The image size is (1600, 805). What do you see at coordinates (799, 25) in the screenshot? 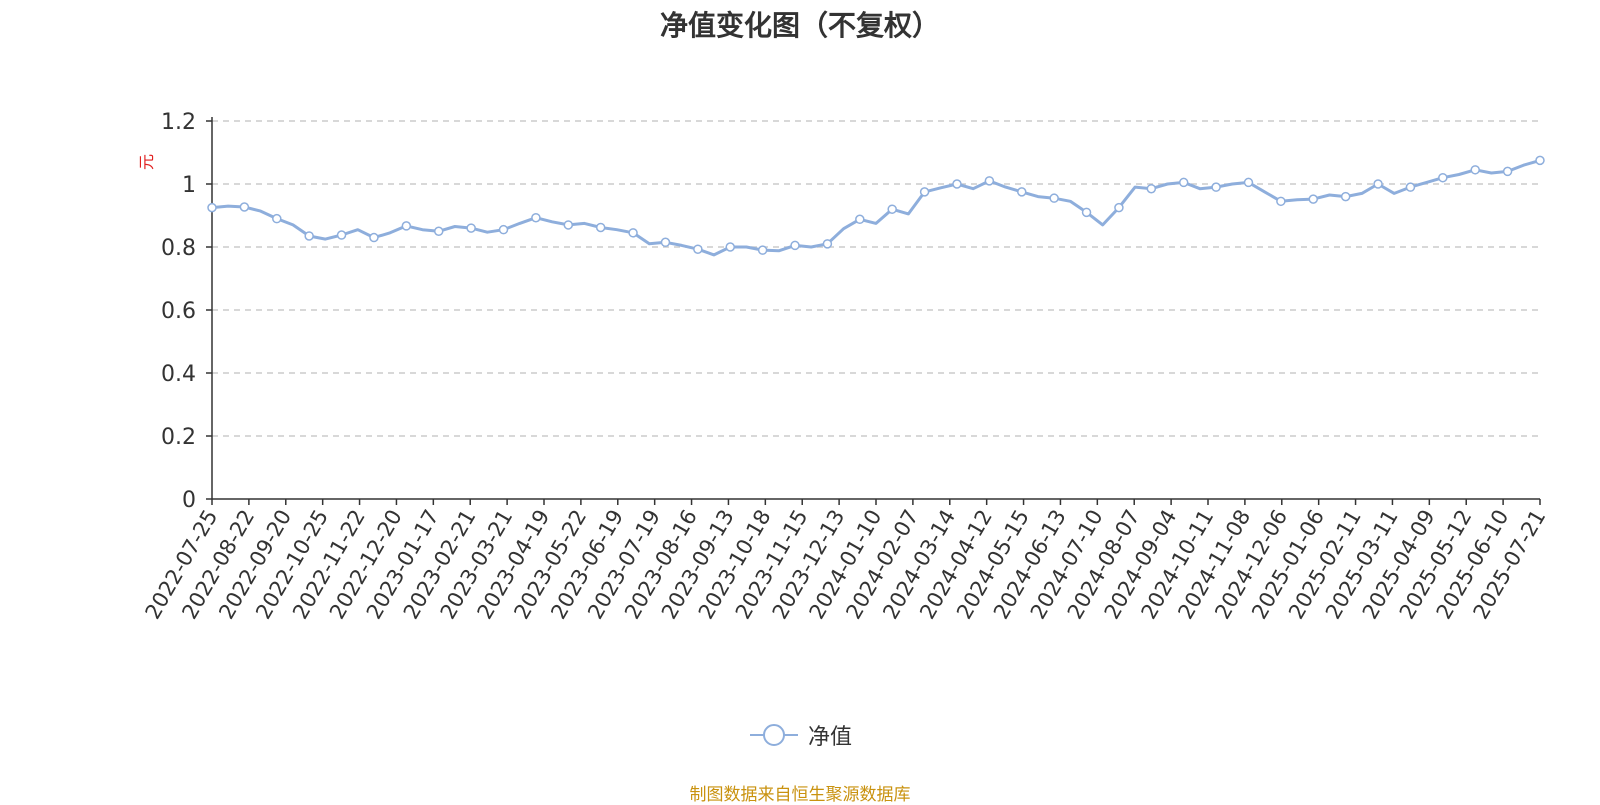
I see `chart-title: 净值变化图（不复权）` at bounding box center [799, 25].